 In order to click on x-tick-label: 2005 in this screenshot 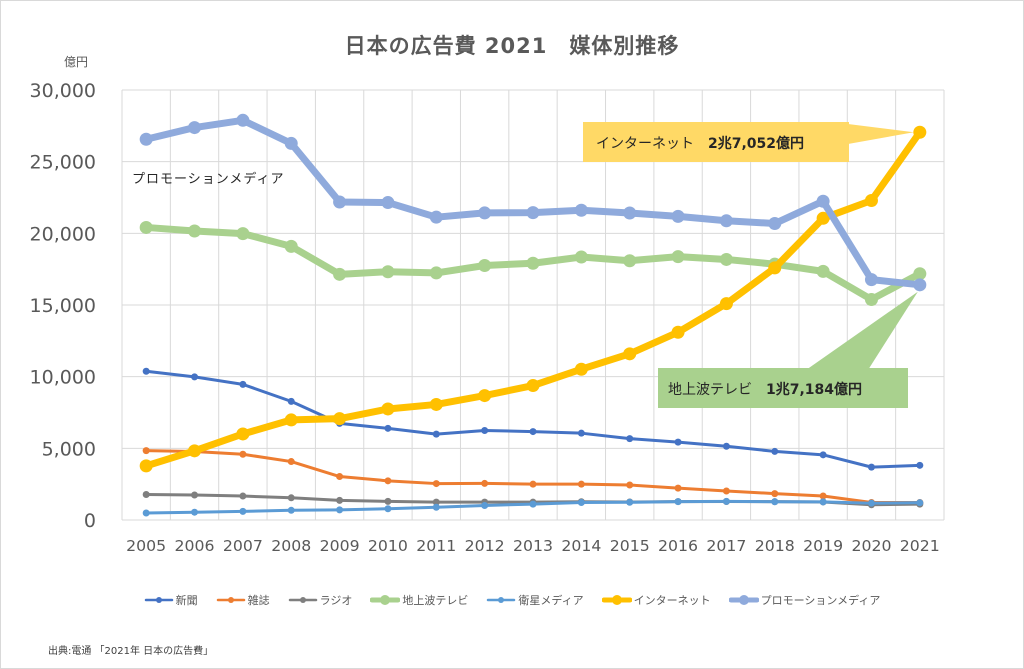, I will do `click(146, 546)`.